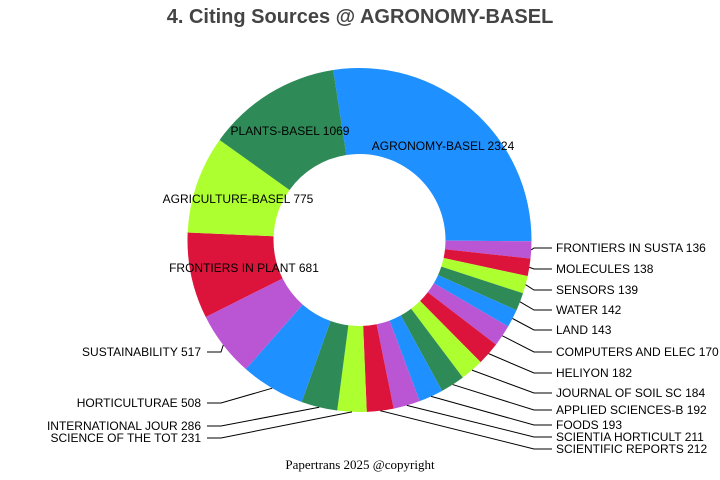 This screenshot has height=480, width=720. I want to click on slice-water, so click(481, 288).